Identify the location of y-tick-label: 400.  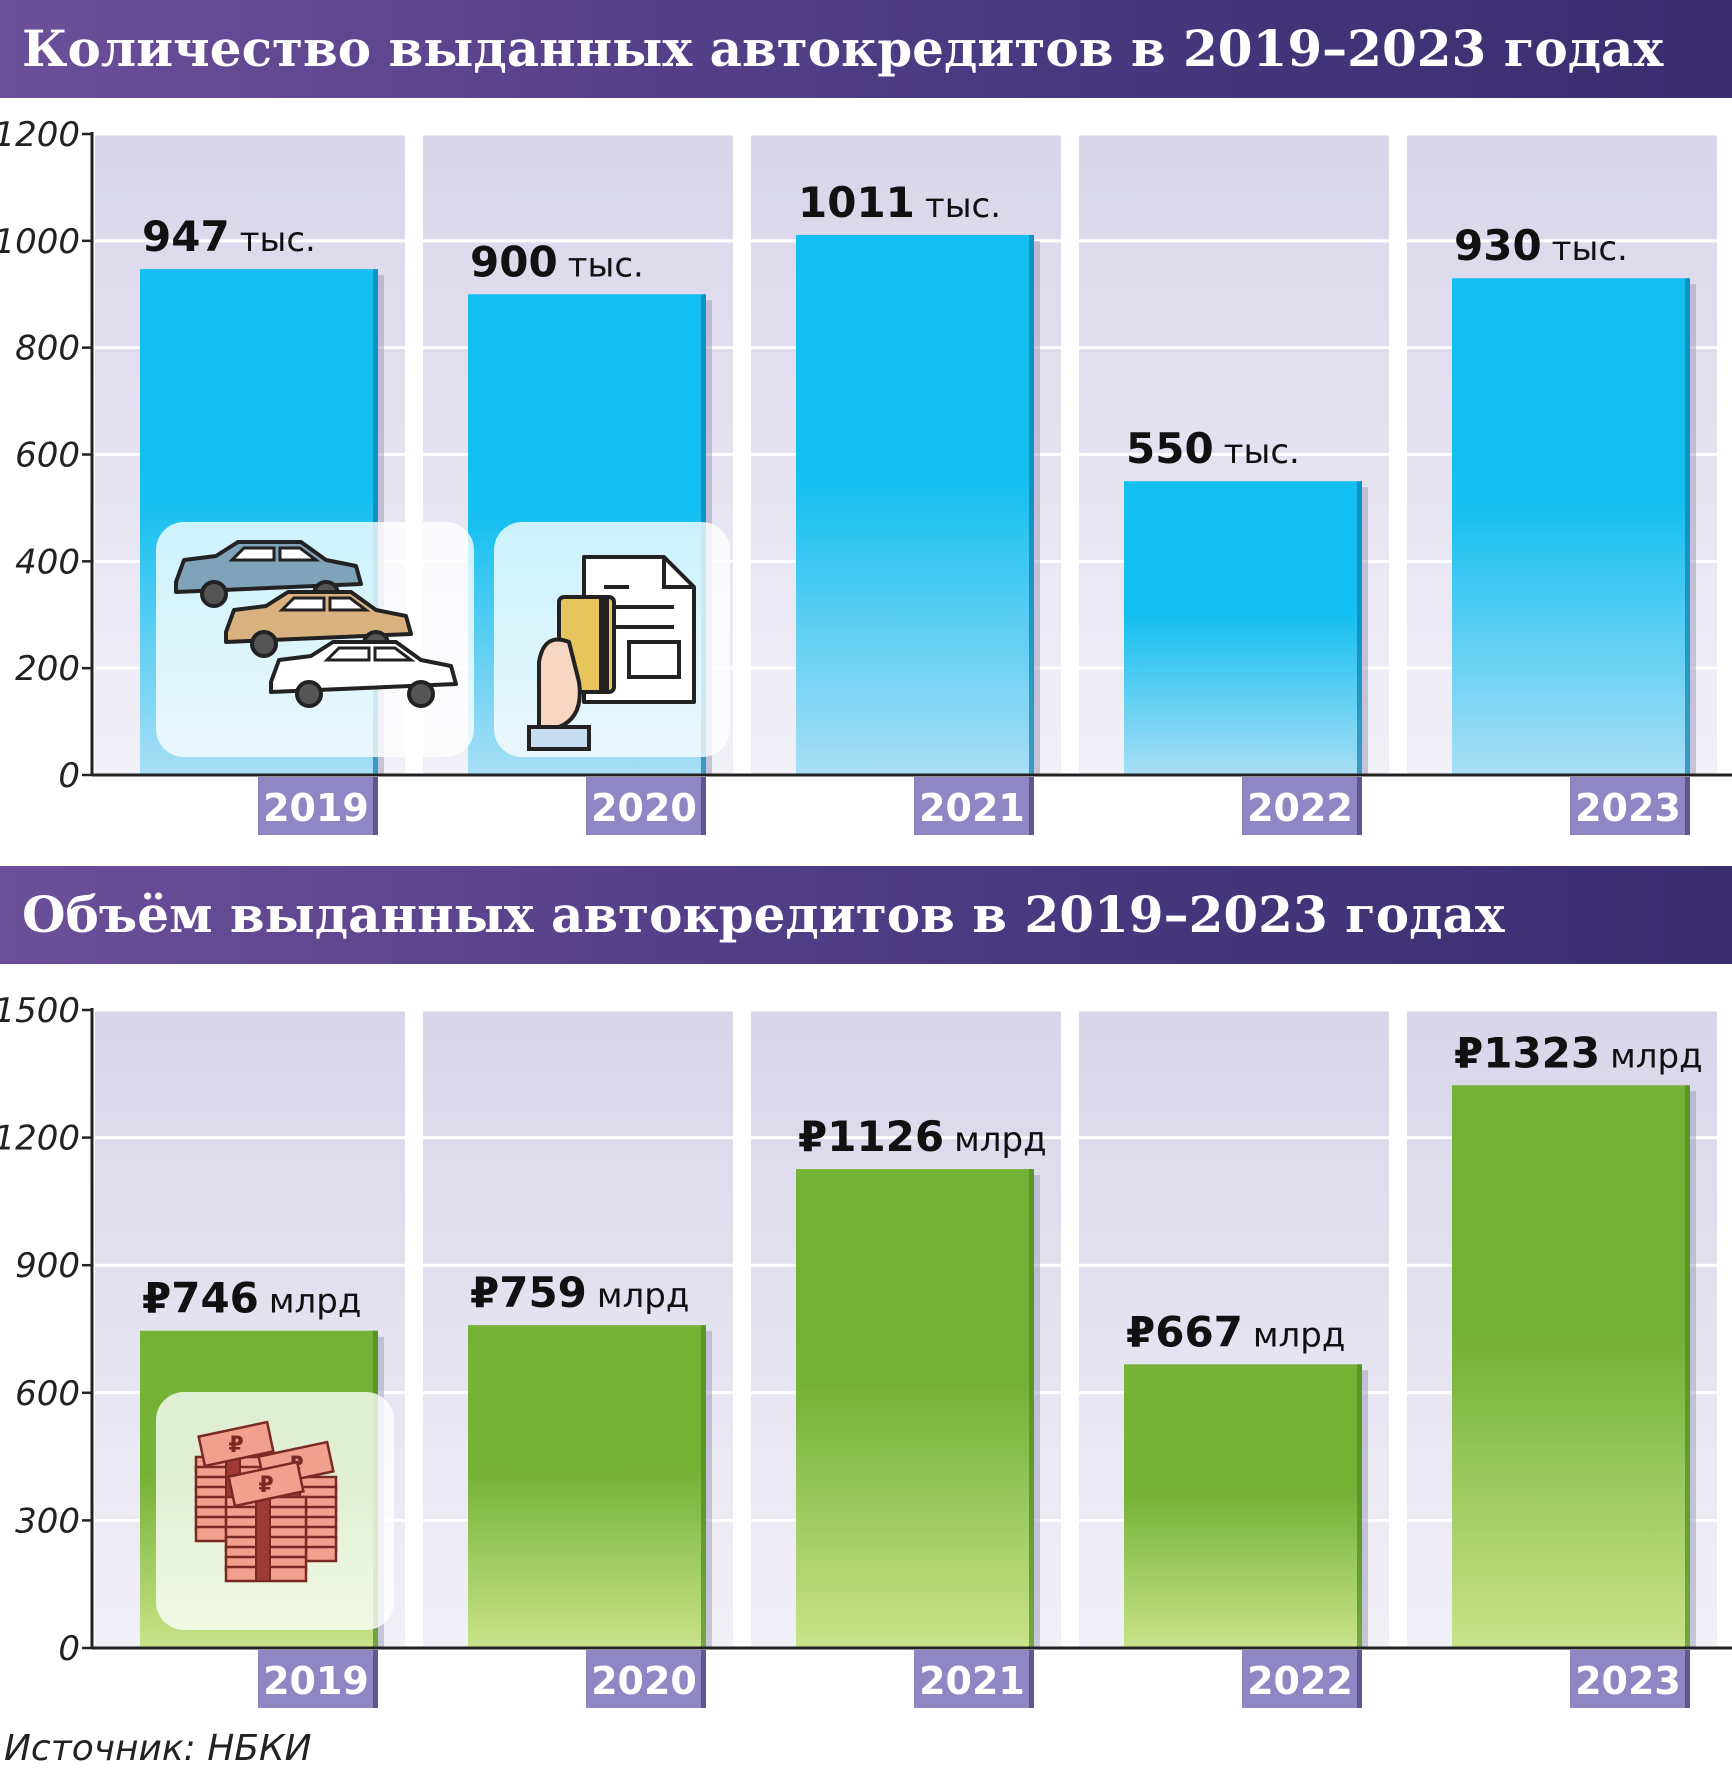
(47, 562).